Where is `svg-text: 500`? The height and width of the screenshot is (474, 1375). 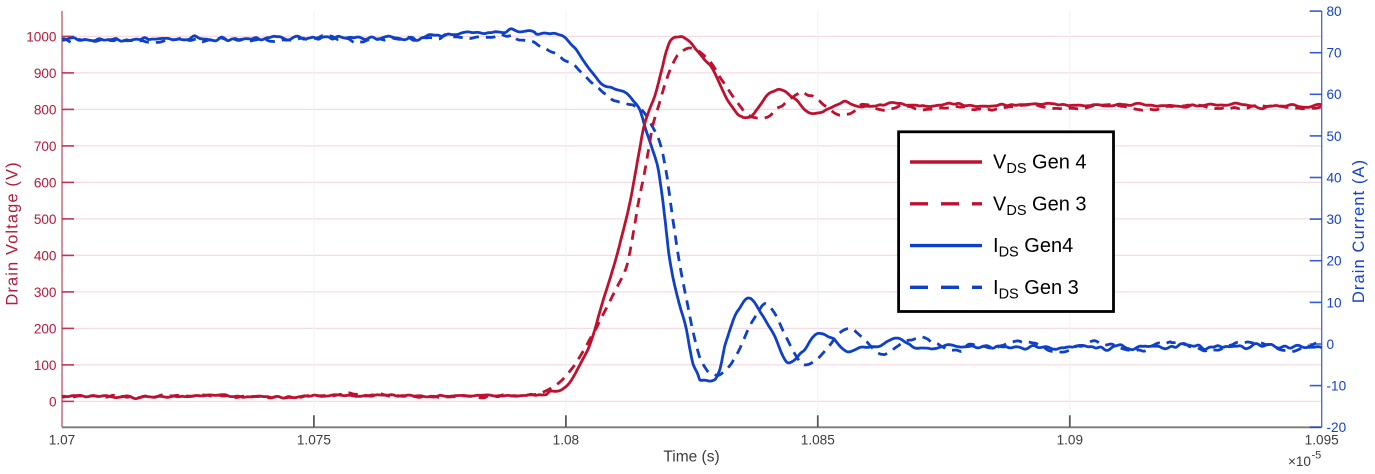 svg-text: 500 is located at coordinates (45, 219).